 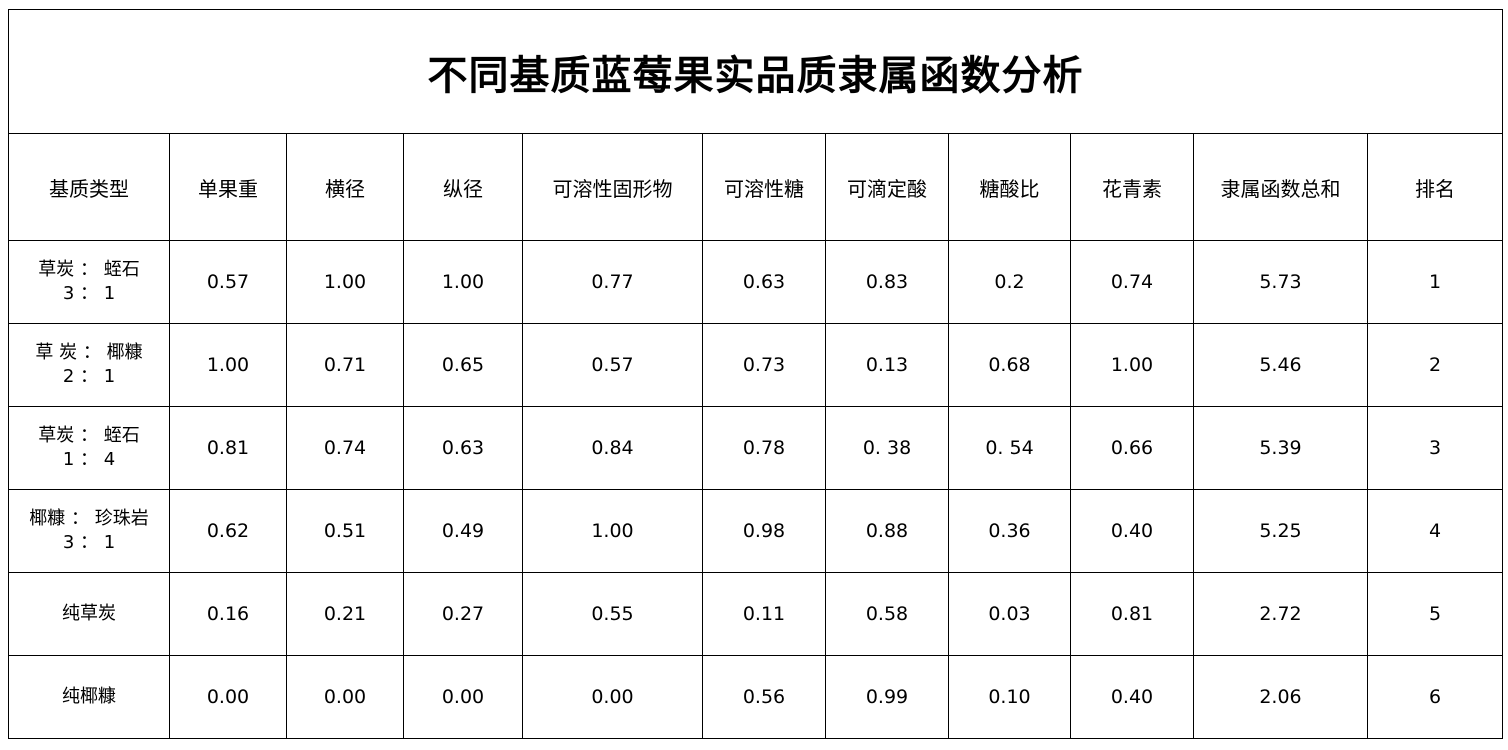 What do you see at coordinates (612, 187) in the screenshot?
I see `column-header: 可溶性固形物` at bounding box center [612, 187].